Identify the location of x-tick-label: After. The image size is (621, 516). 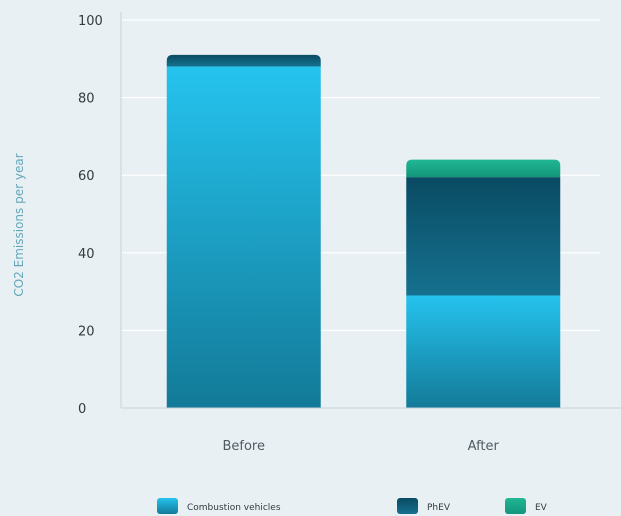
(484, 446).